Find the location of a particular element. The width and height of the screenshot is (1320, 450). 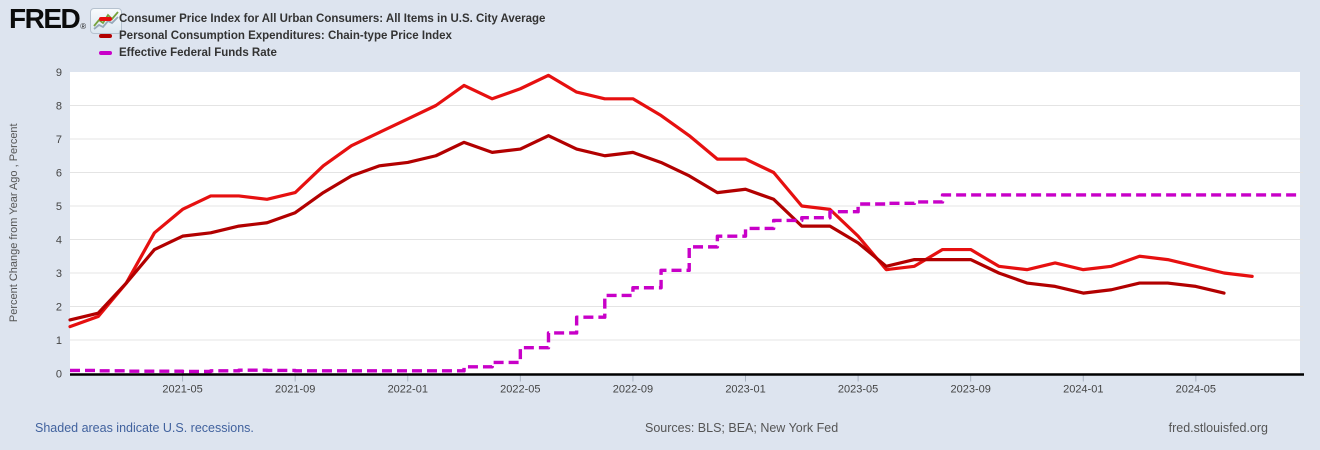

y-tick-label-2: 2 is located at coordinates (59, 308).